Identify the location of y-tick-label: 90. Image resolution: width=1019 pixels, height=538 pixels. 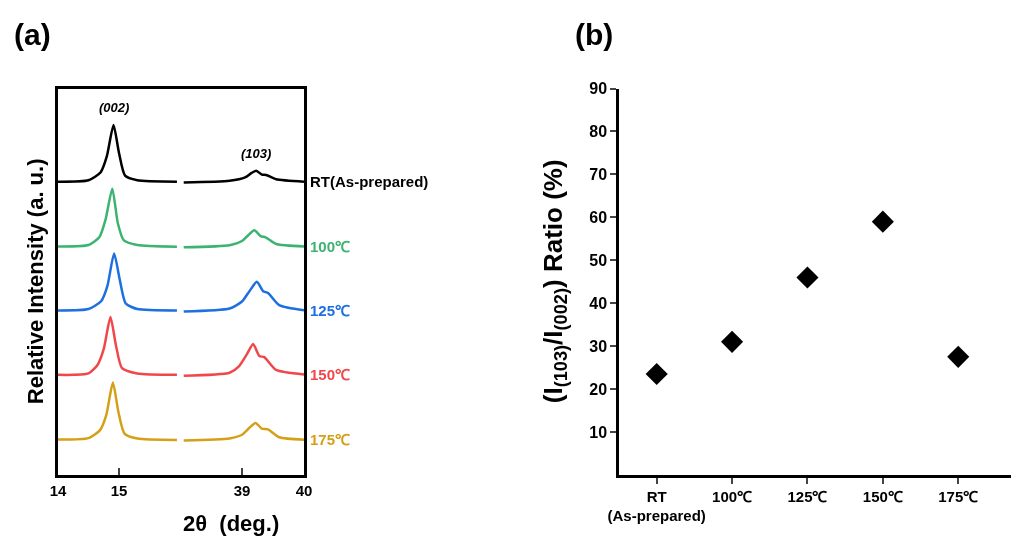
(598, 89).